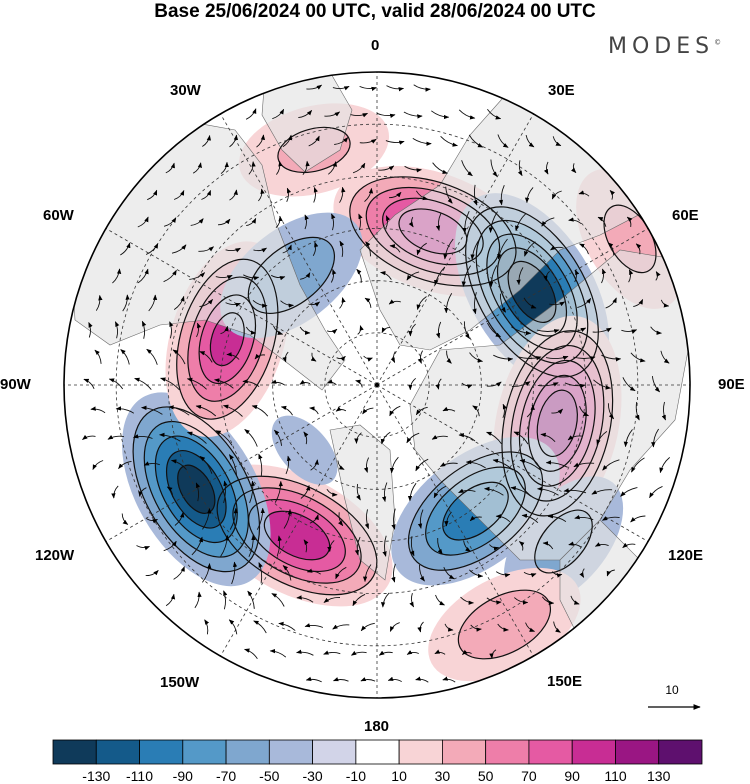  Describe the element at coordinates (96, 776) in the screenshot. I see `colorbar-tick-label: -130` at that location.